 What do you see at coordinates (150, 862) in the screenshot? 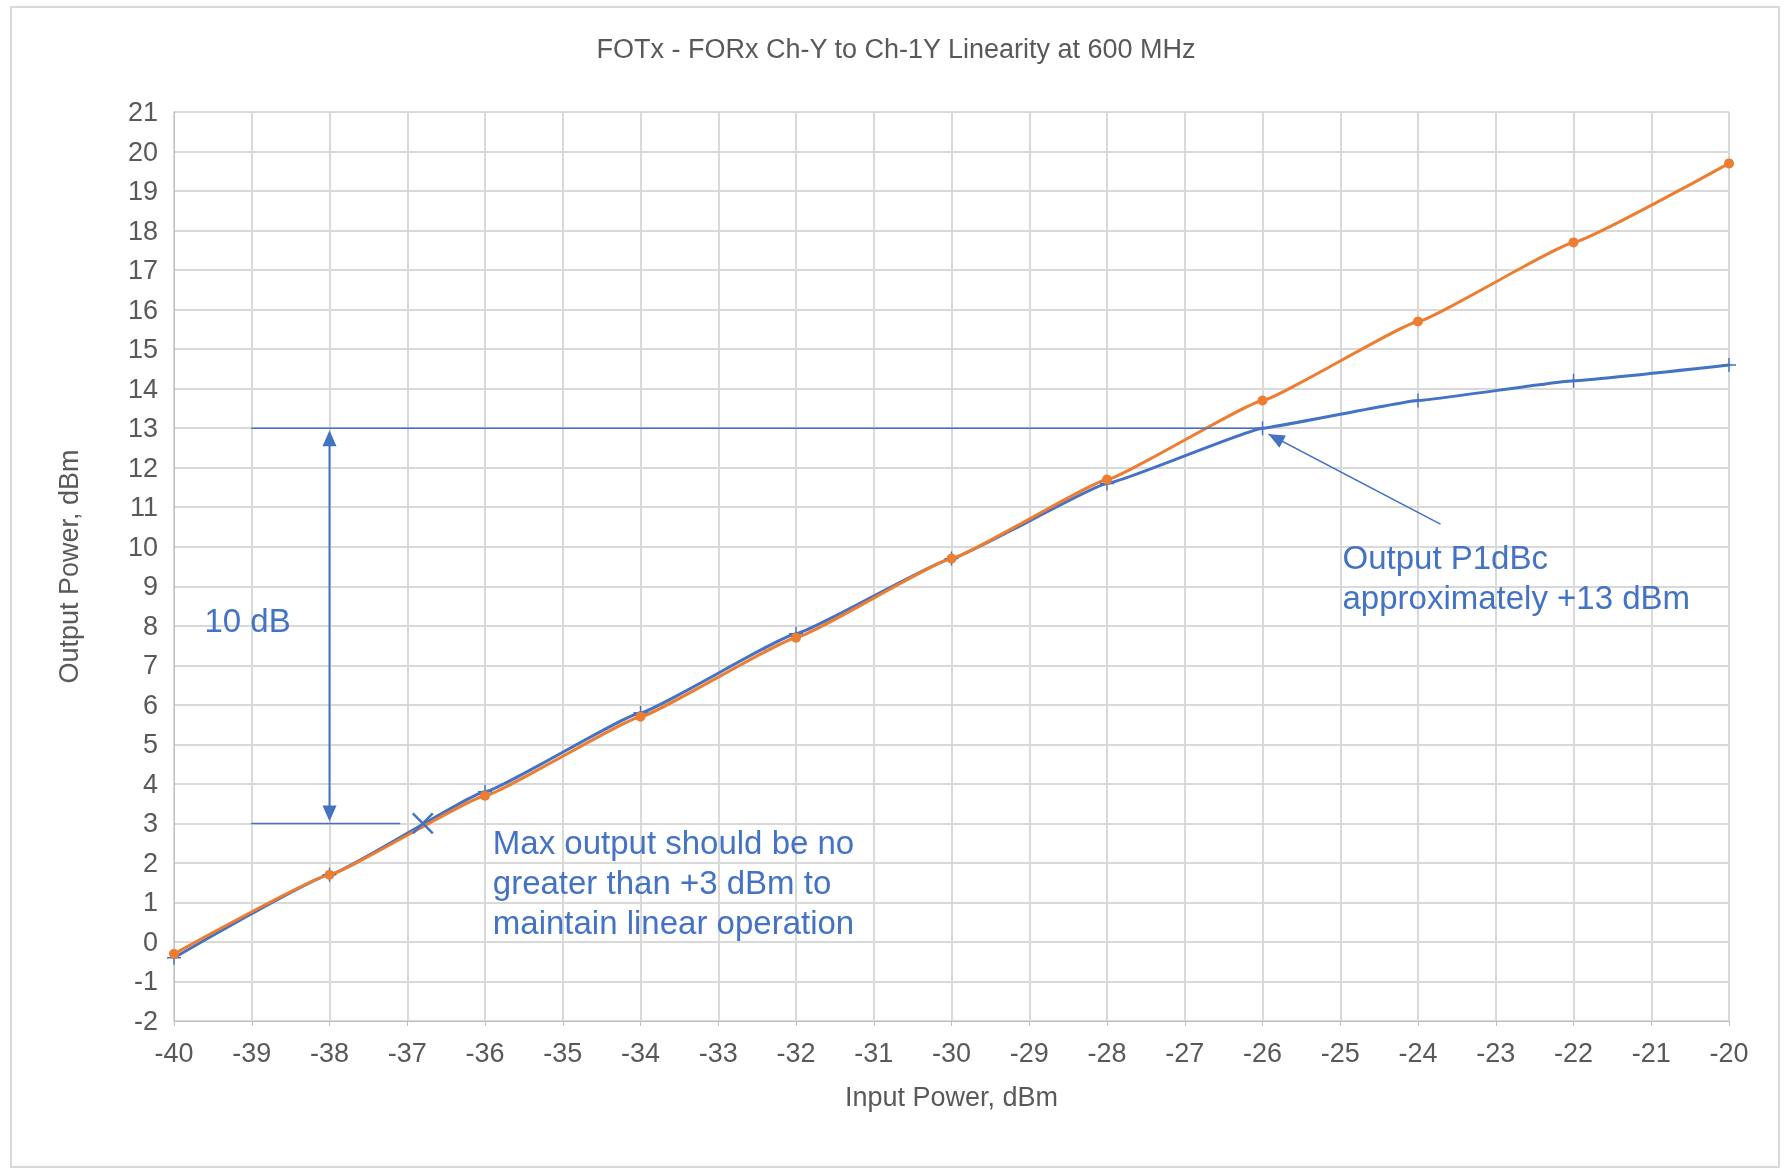
I see `y-tick-label: 2` at bounding box center [150, 862].